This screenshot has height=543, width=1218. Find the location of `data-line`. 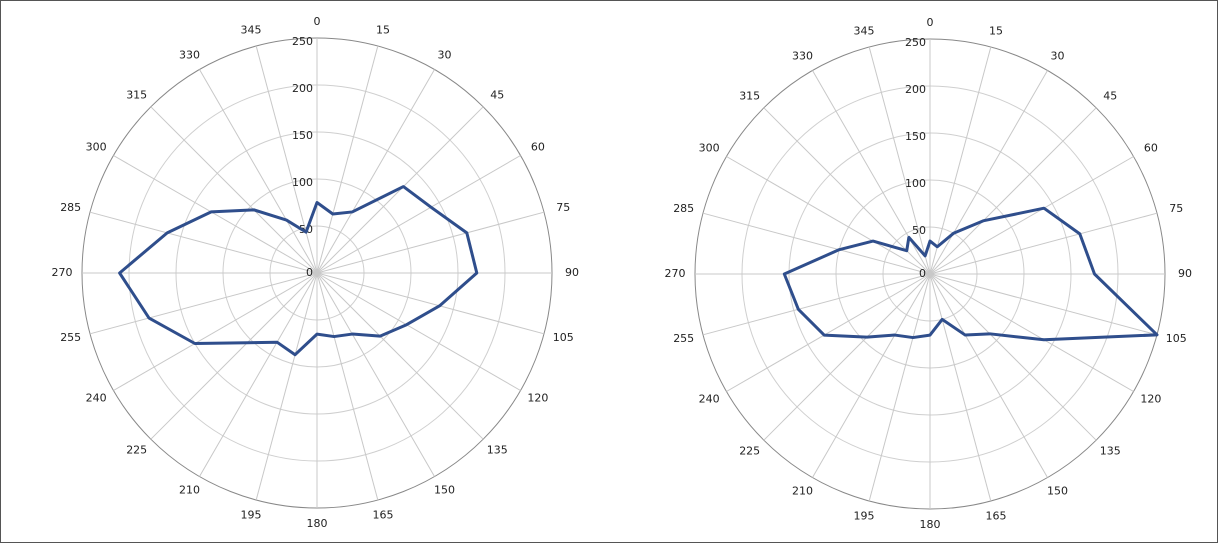

data-line is located at coordinates (970, 274).